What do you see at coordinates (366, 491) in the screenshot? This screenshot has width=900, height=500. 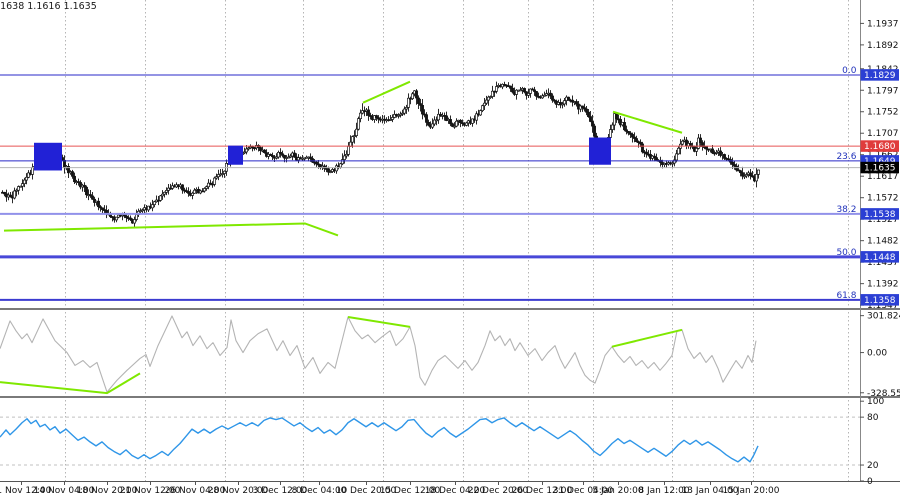 I see `time-axis-label: 10 Dec 20:00` at bounding box center [366, 491].